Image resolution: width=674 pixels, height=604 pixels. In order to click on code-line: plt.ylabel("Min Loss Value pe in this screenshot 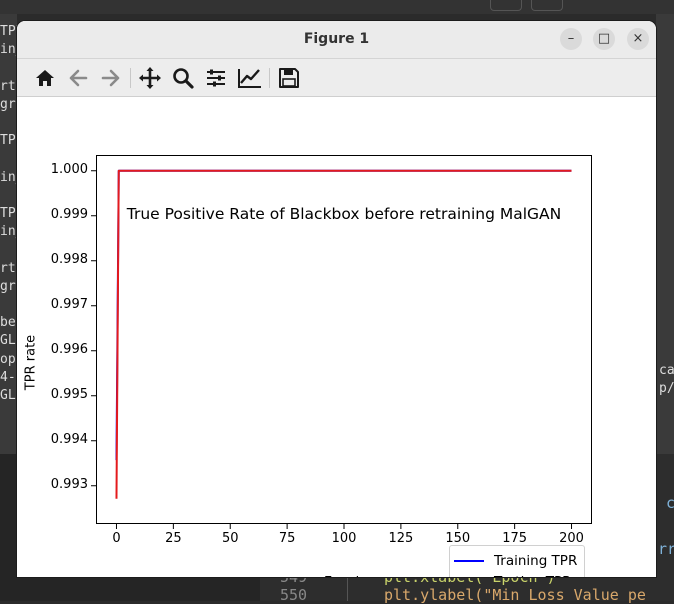, I will do `click(515, 595)`.